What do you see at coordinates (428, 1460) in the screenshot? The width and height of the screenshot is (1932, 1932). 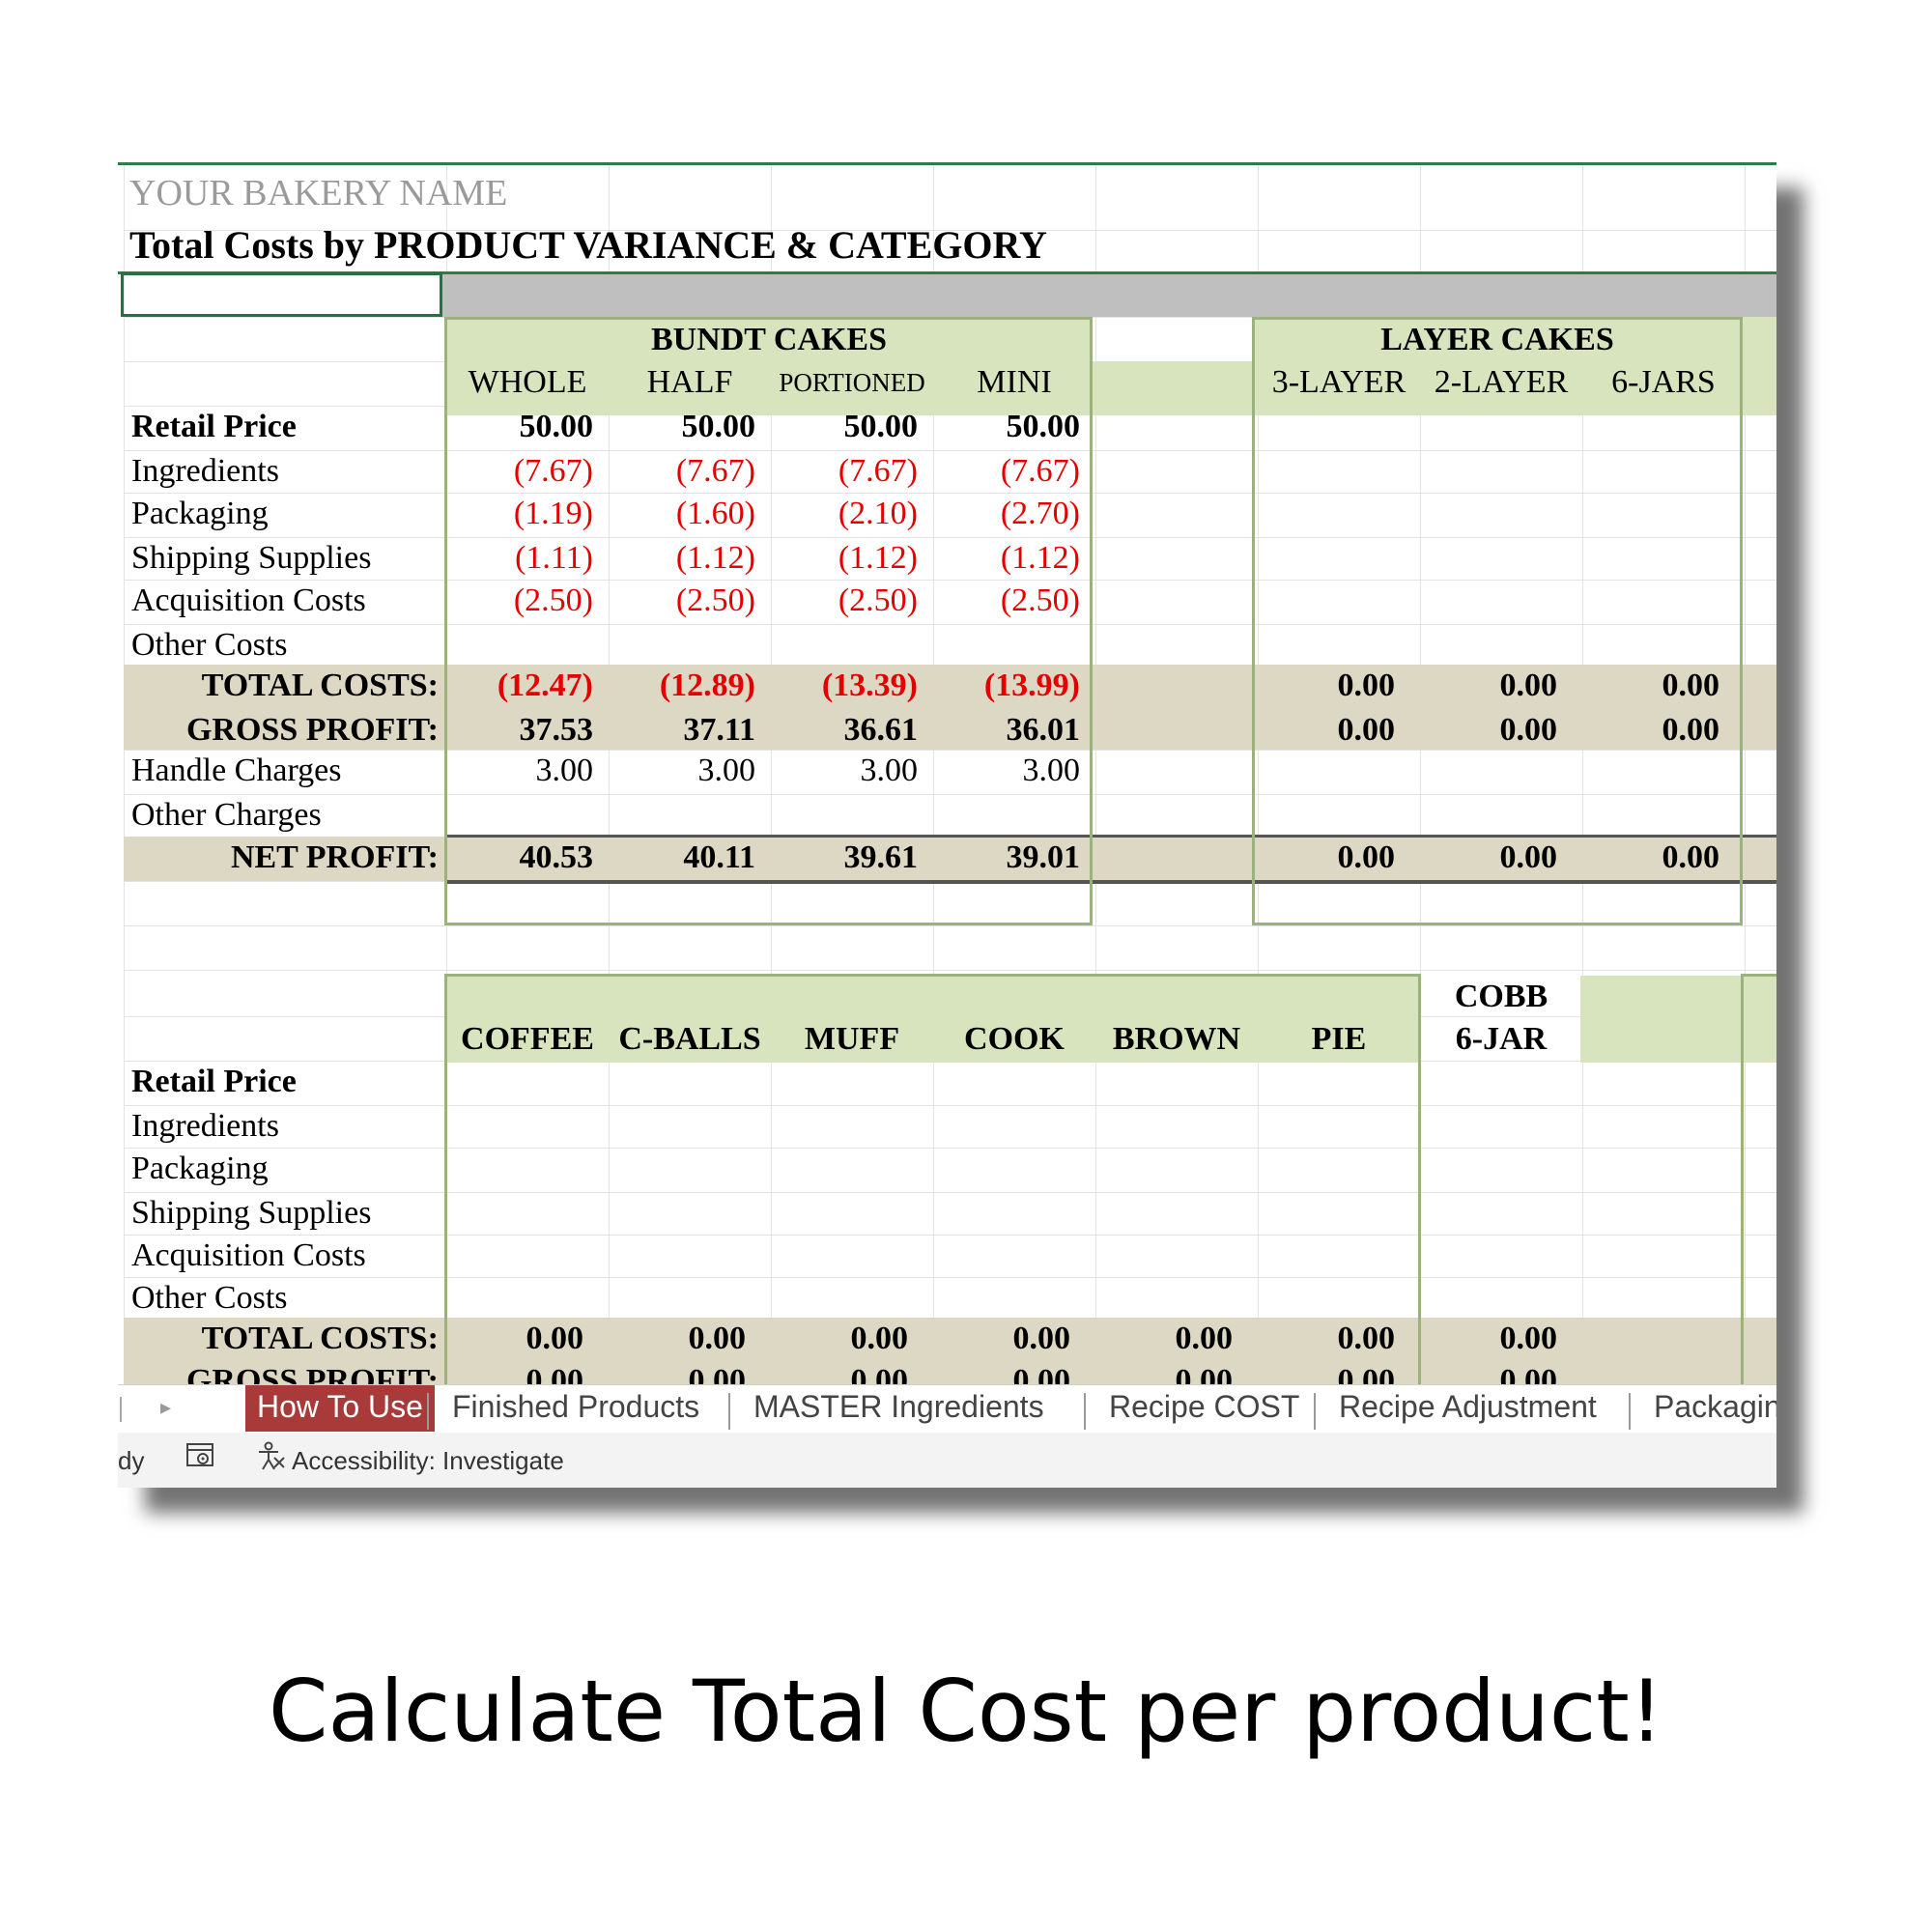 I see `accessibility-status: Accessibility: Investigate` at bounding box center [428, 1460].